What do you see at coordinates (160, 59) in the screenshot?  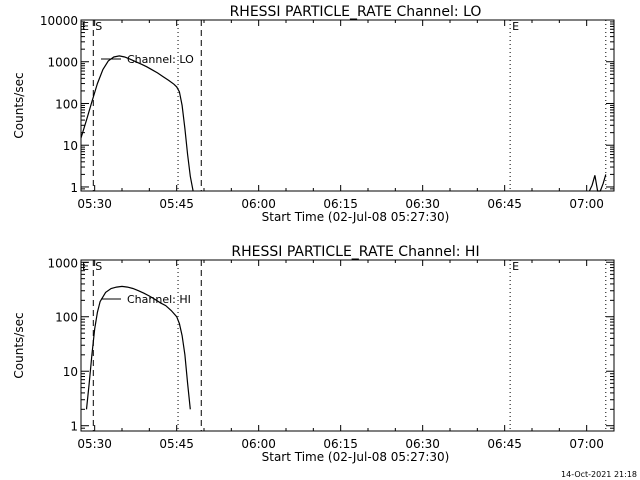 I see `legend-label: Channel: LO` at bounding box center [160, 59].